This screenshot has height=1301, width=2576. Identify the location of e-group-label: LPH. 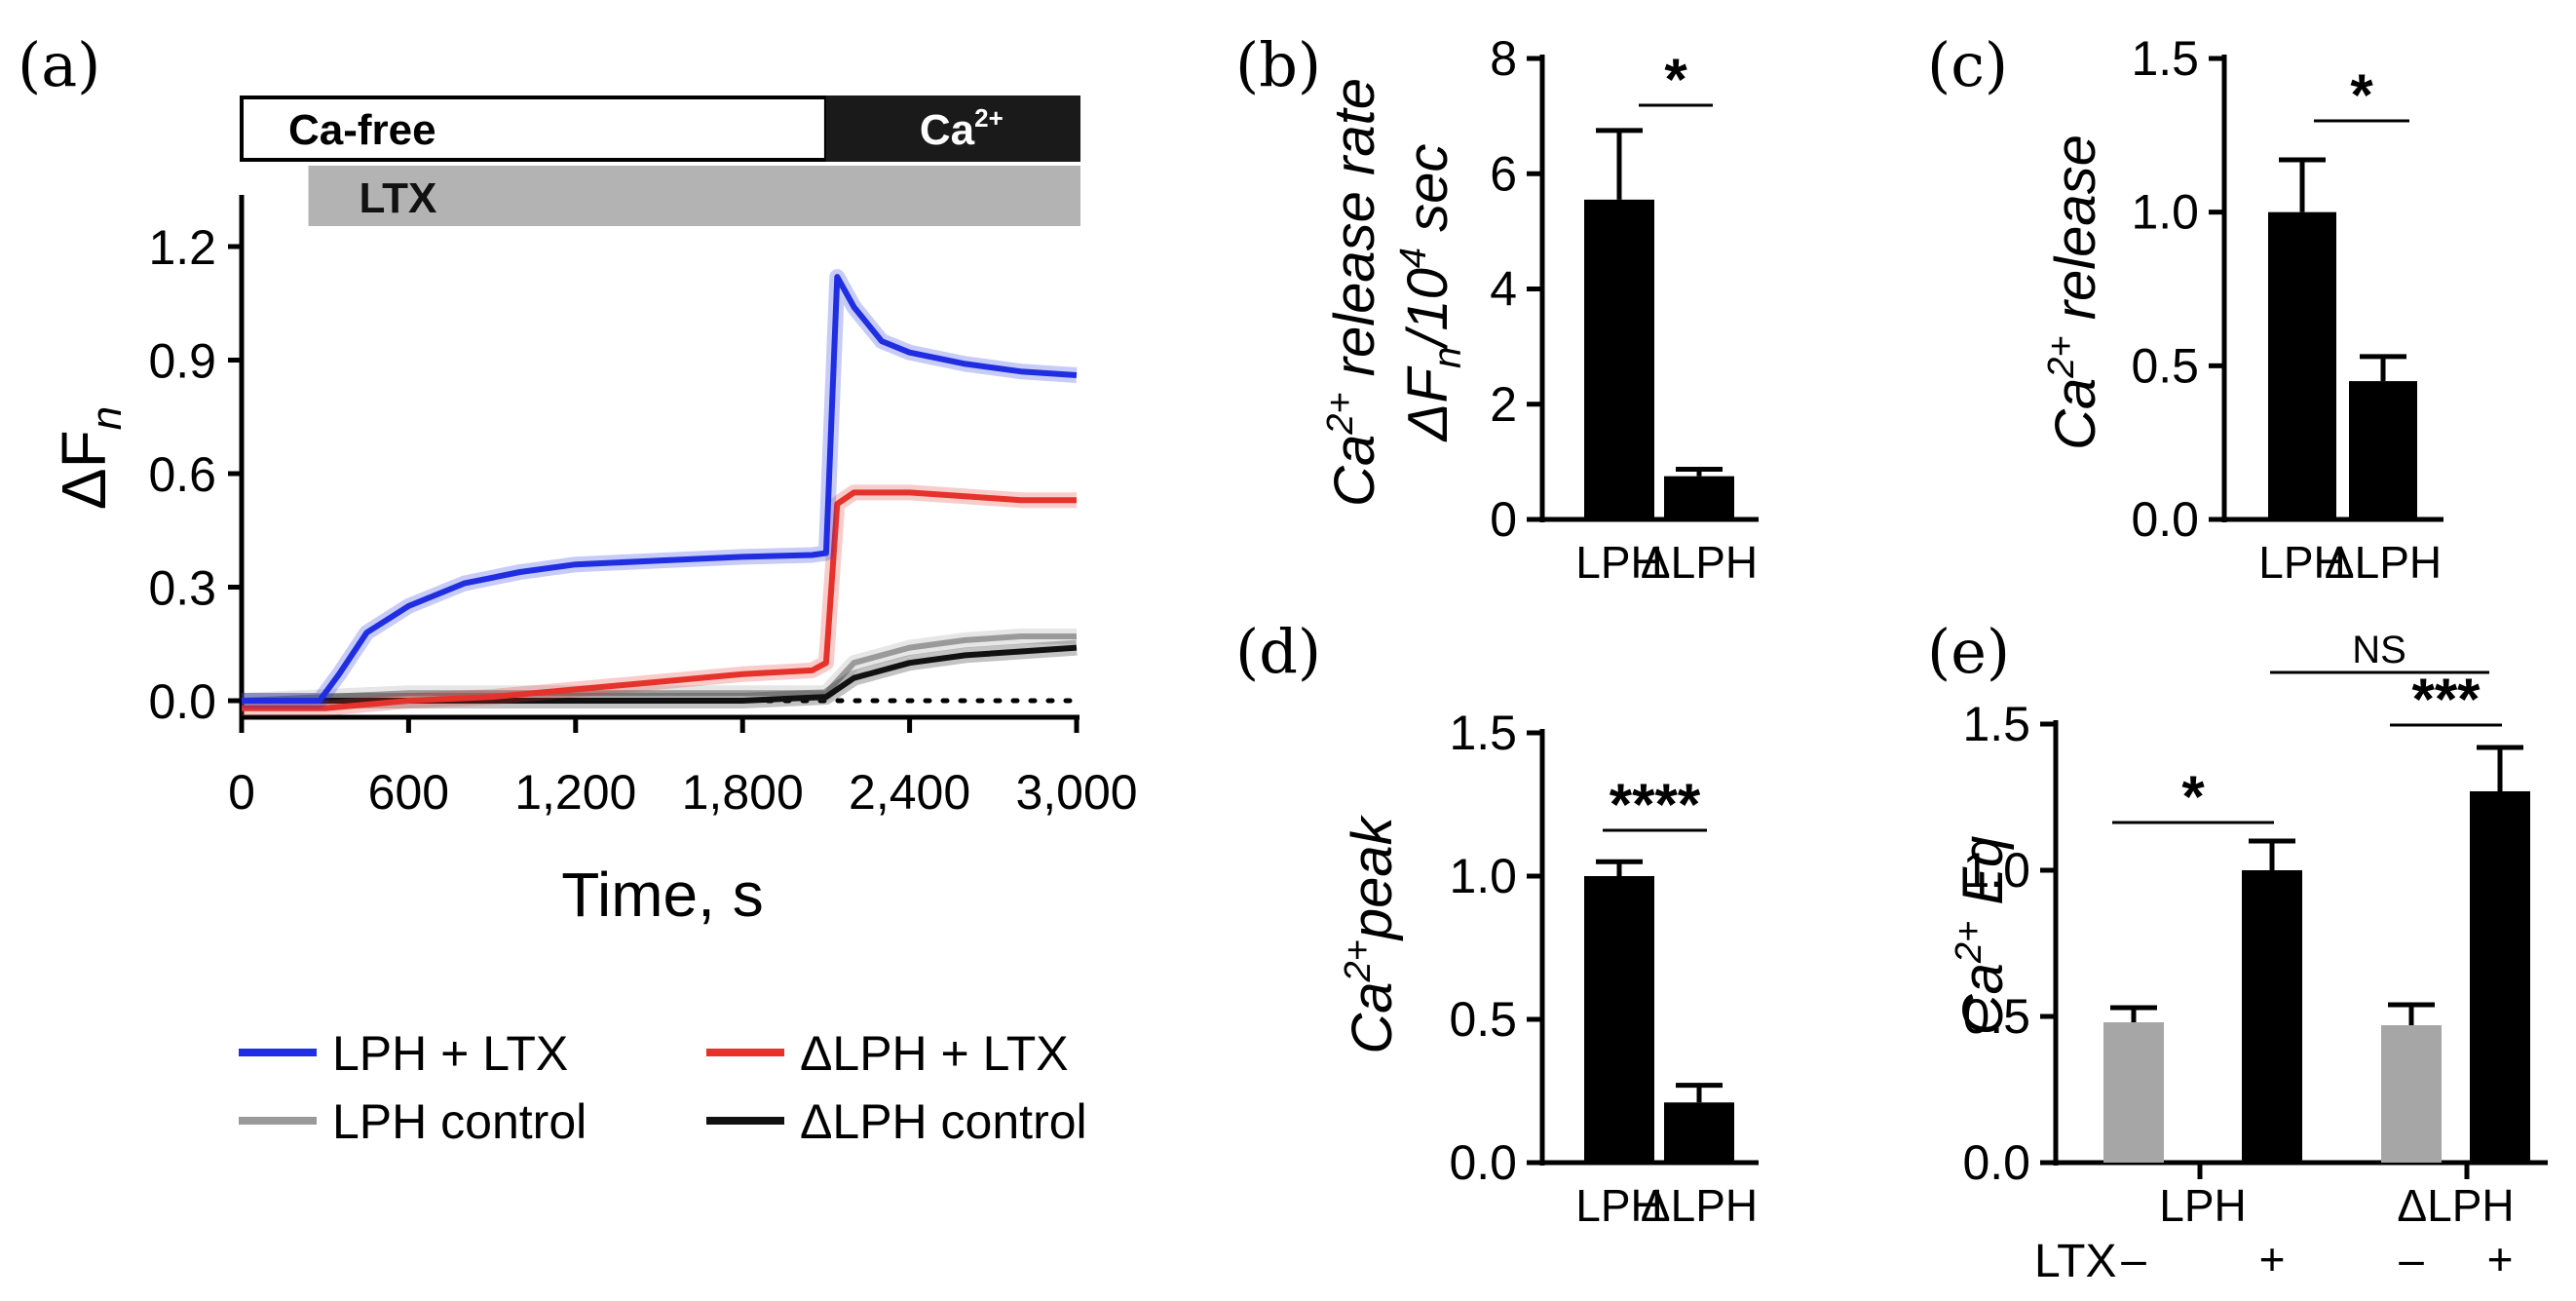
(2202, 1205).